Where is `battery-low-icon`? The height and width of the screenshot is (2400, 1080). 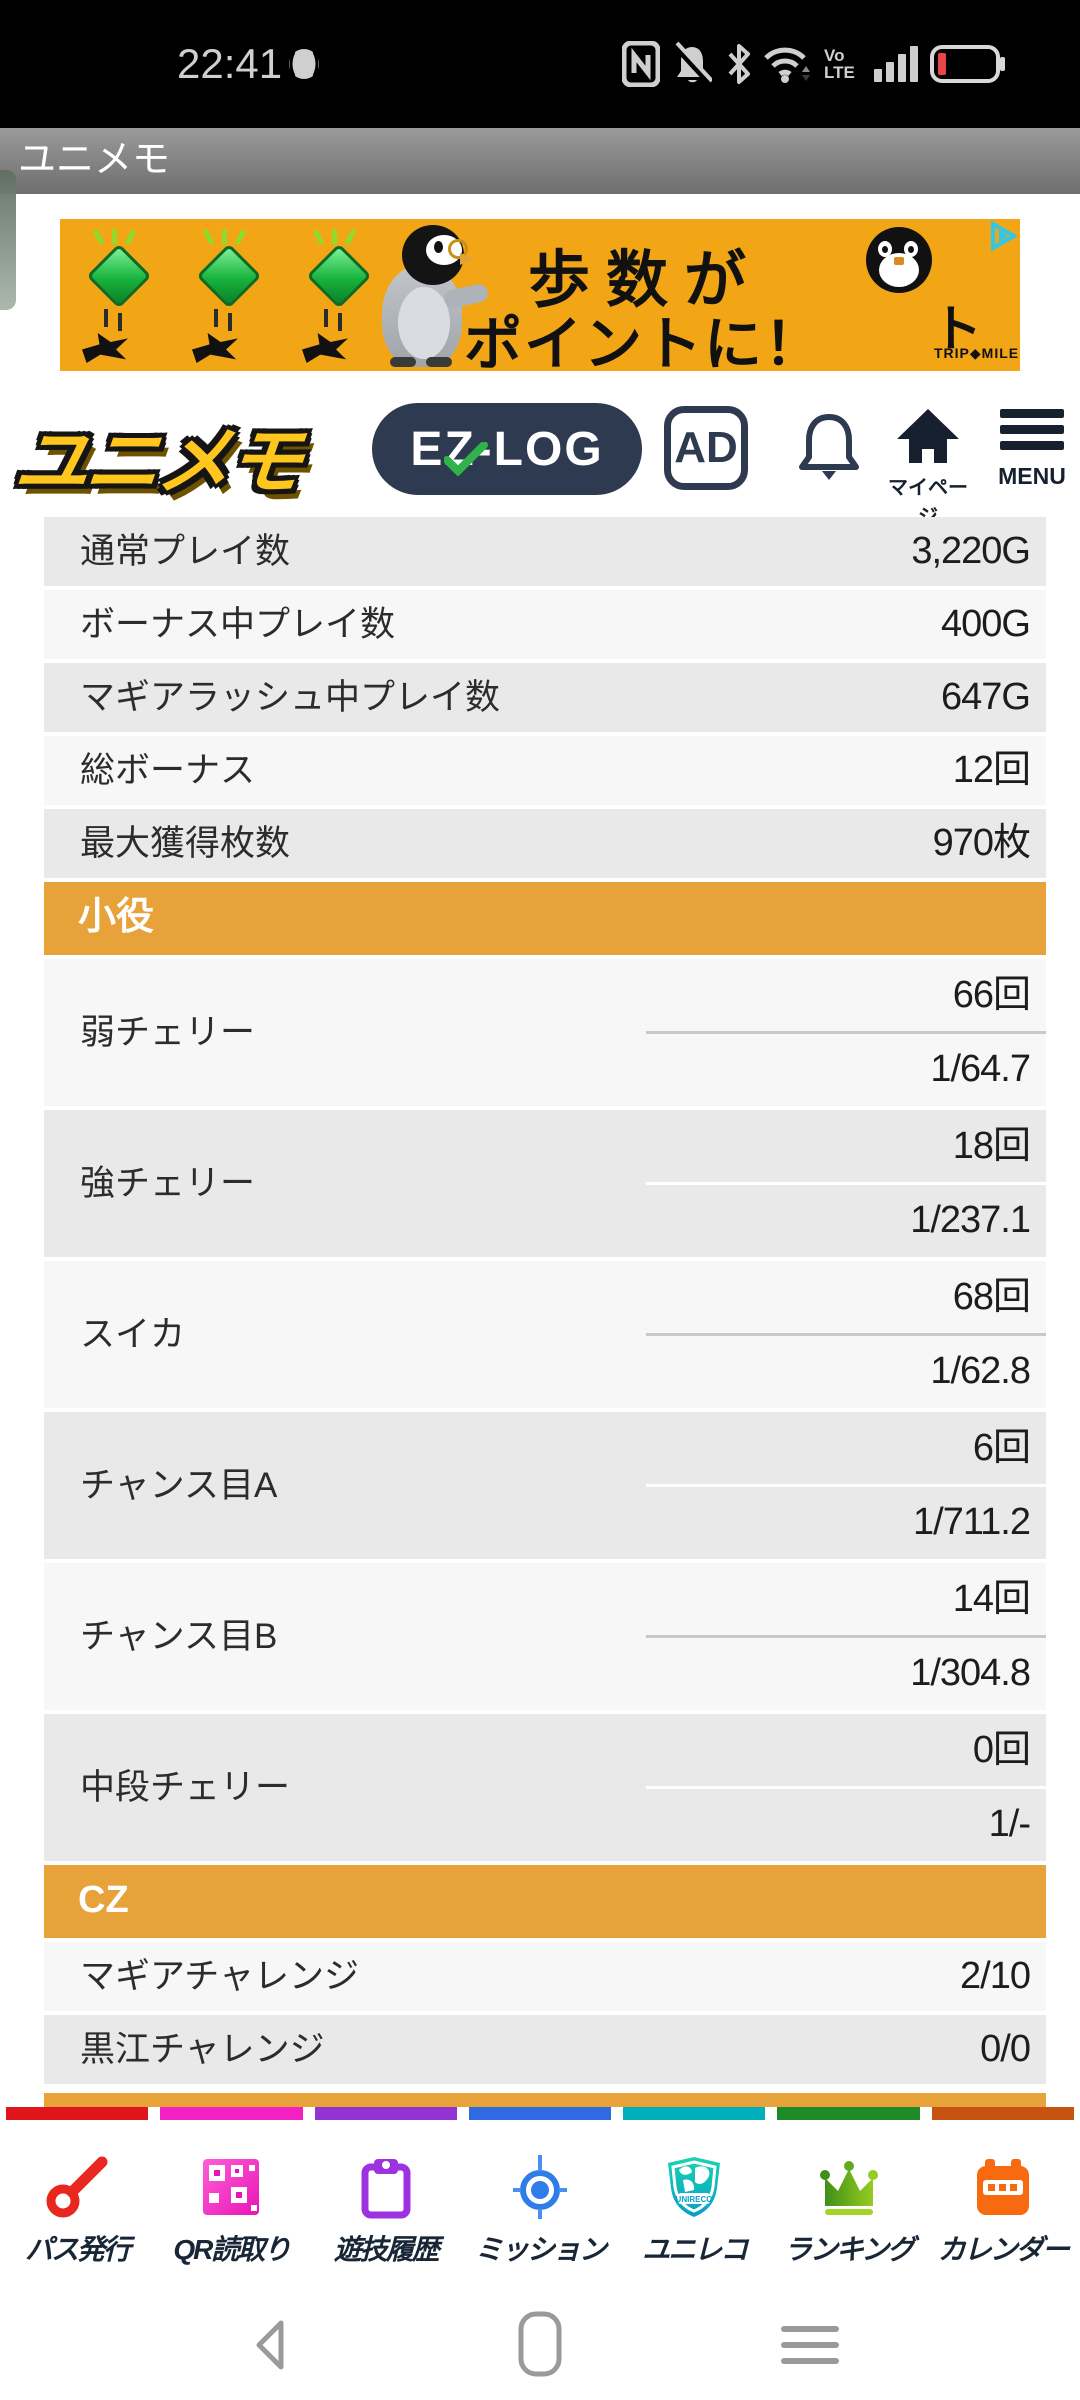 battery-low-icon is located at coordinates (969, 64).